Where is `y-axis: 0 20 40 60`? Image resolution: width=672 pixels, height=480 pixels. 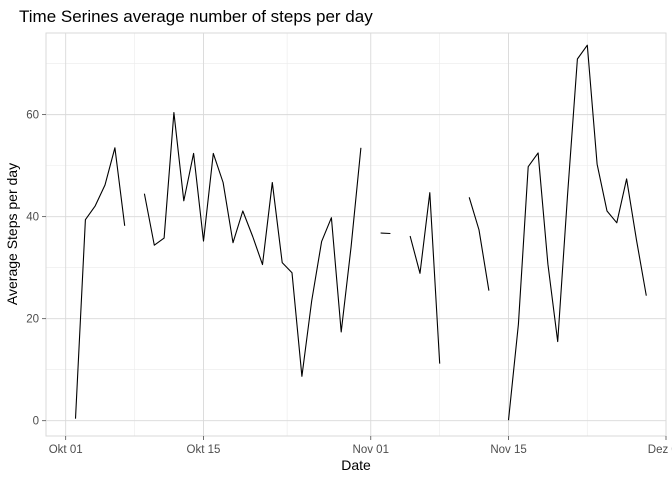
y-axis: 0 20 40 60 is located at coordinates (36, 269).